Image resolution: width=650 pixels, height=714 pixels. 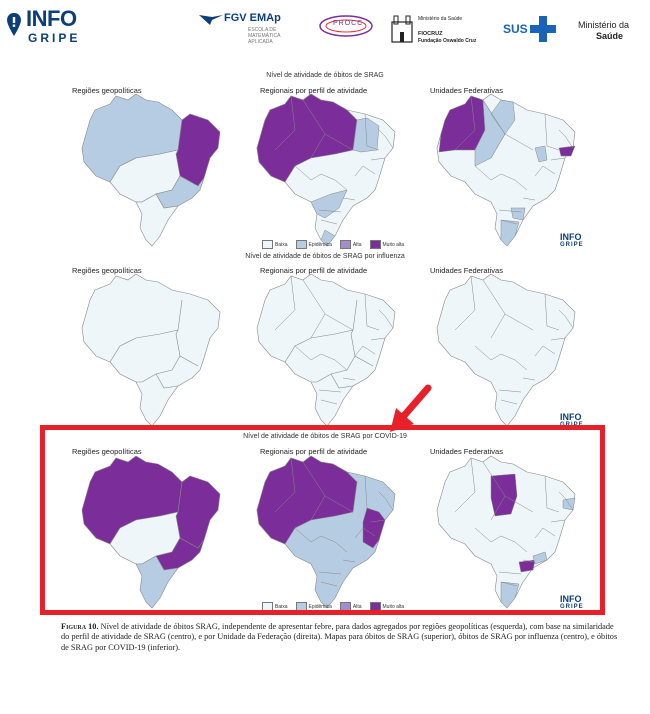 What do you see at coordinates (506, 350) in the screenshot?
I see `map-influenza-ufs` at bounding box center [506, 350].